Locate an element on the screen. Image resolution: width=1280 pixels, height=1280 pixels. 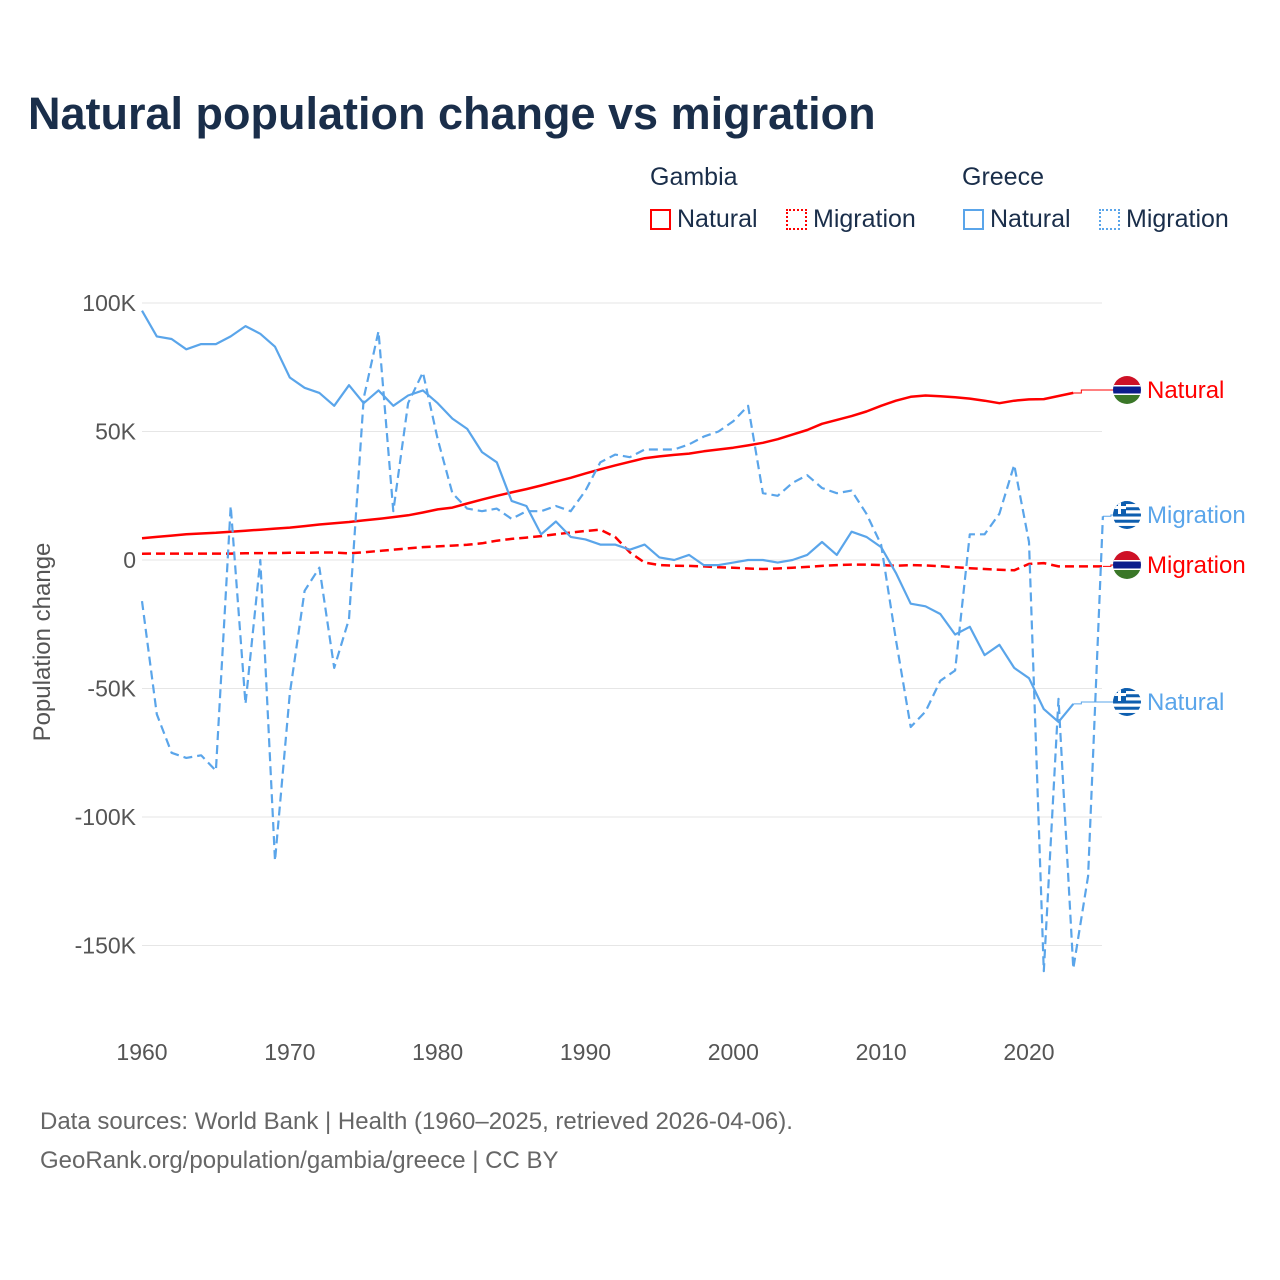
y-tick-label: 100K is located at coordinates (109, 303).